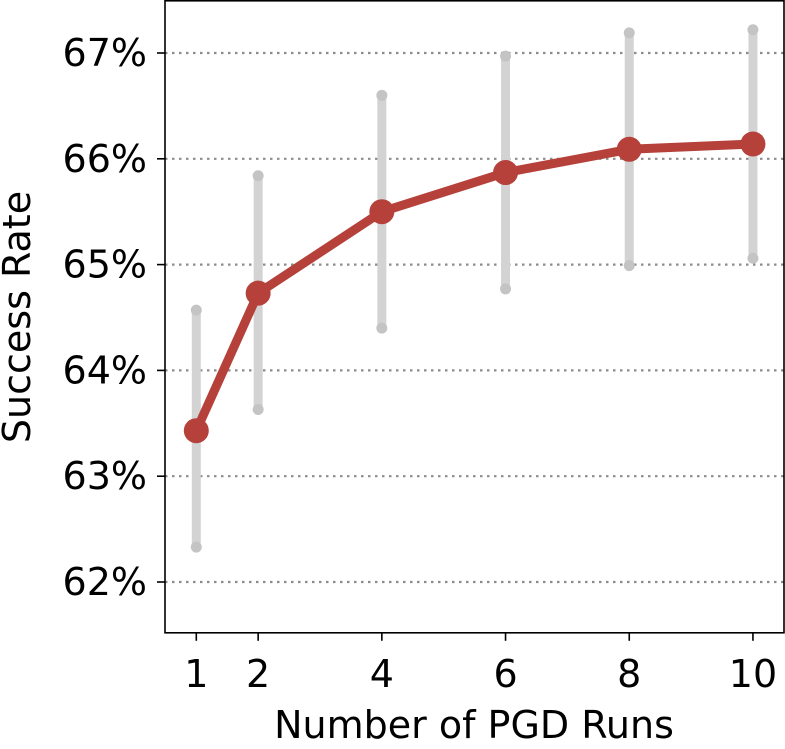 The image size is (785, 749). I want to click on x-tick-label: 2, so click(258, 674).